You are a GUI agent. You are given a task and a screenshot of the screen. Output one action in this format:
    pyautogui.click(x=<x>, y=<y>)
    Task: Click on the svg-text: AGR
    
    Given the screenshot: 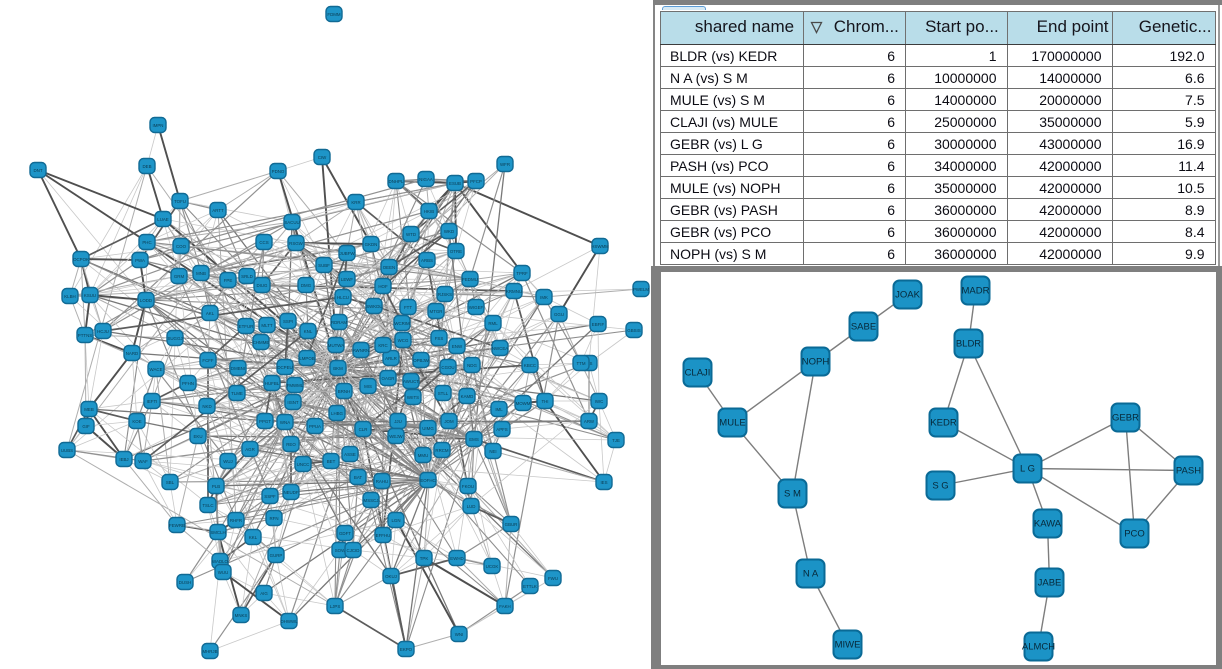 What is the action you would take?
    pyautogui.click(x=250, y=449)
    